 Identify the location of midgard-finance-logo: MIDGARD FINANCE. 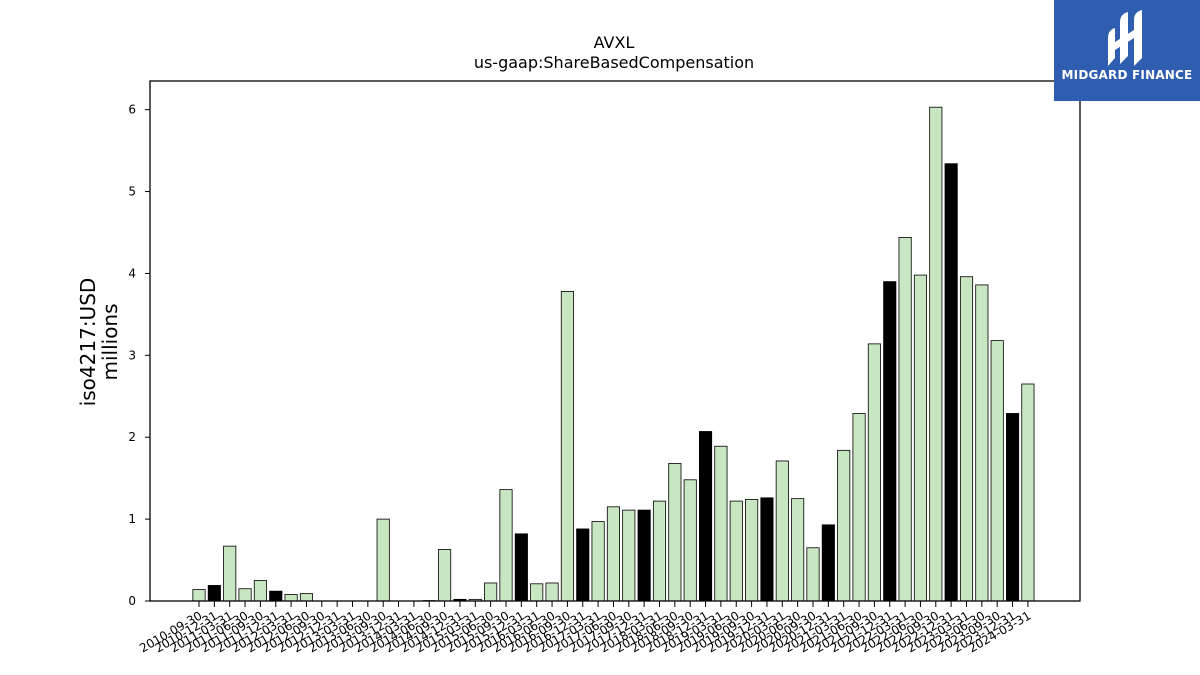
(1127, 50).